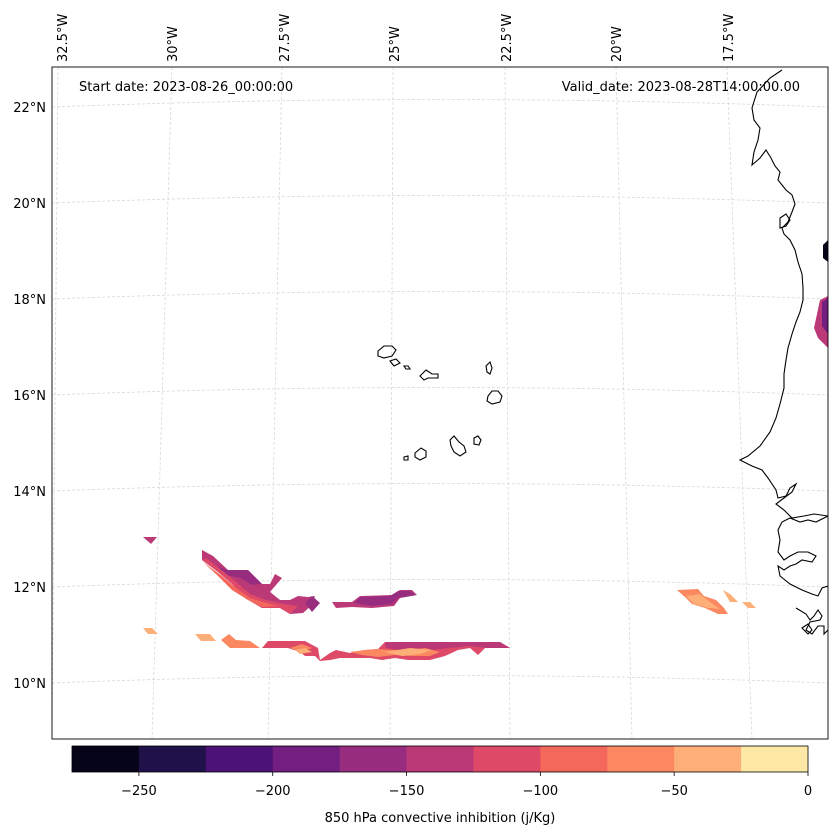 The image size is (837, 836). Describe the element at coordinates (440, 583) in the screenshot. I see `parallel-12n` at that location.